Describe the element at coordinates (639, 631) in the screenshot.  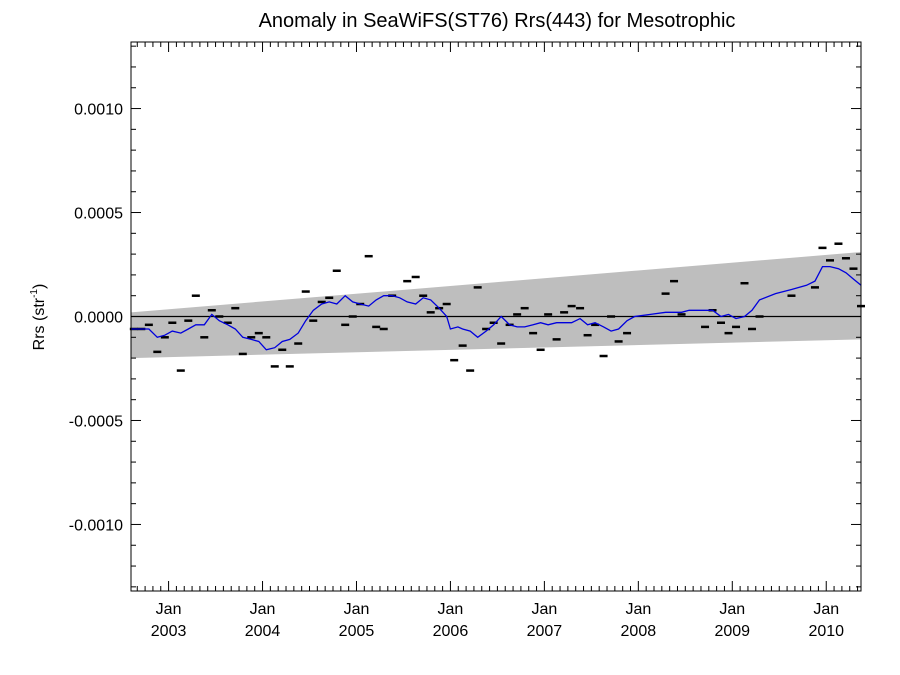
I see `x-tick-label-year: 2008` at that location.